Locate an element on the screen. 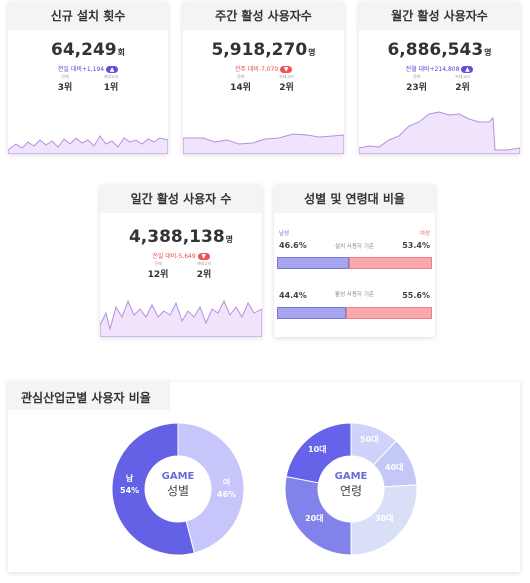 The height and width of the screenshot is (583, 530). install-female-pct: 53.4% is located at coordinates (416, 245).